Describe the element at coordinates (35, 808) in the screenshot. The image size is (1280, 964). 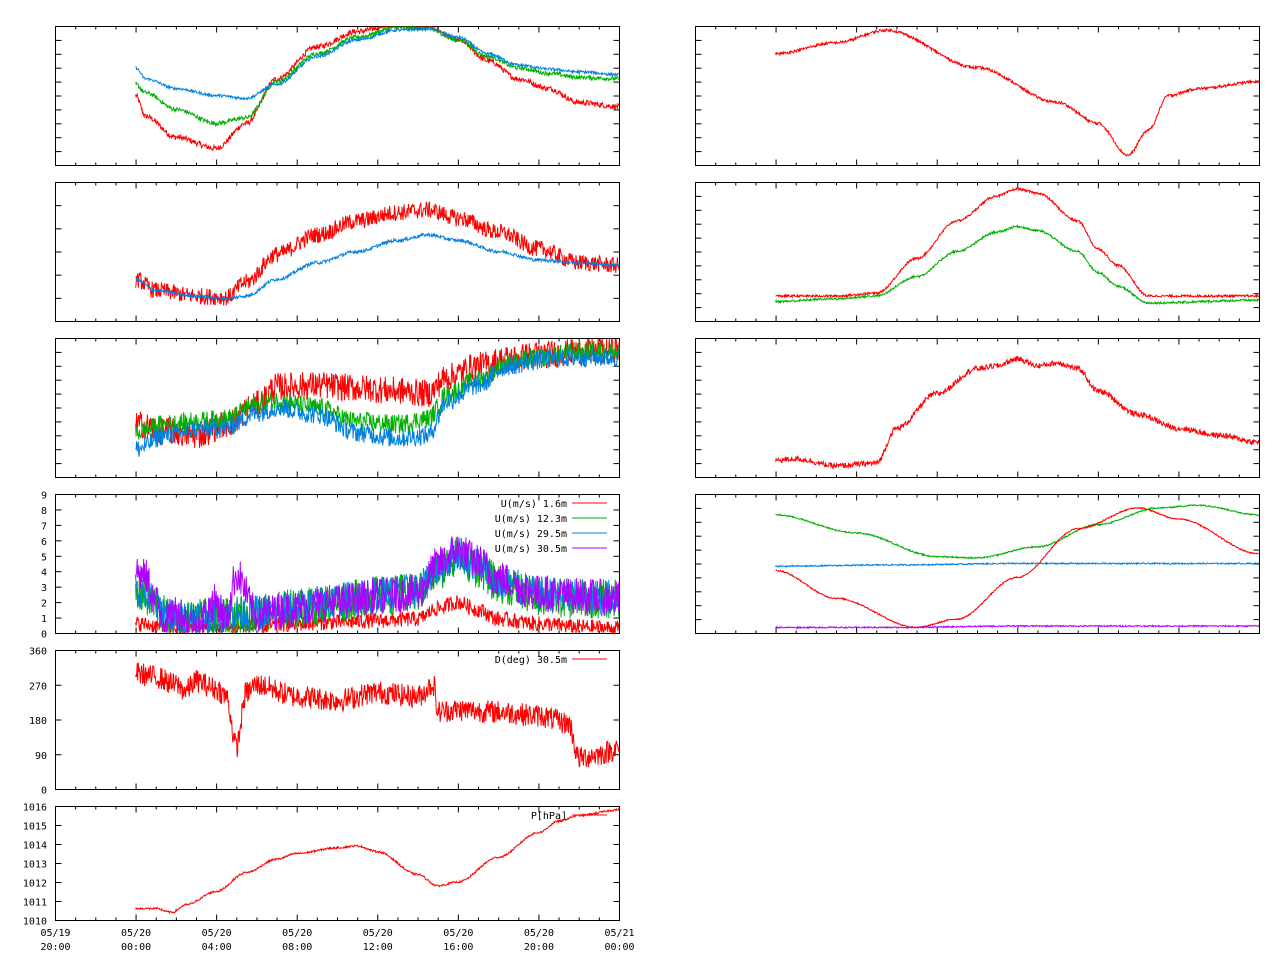
I see `left-6-ytick-label: 1016` at that location.